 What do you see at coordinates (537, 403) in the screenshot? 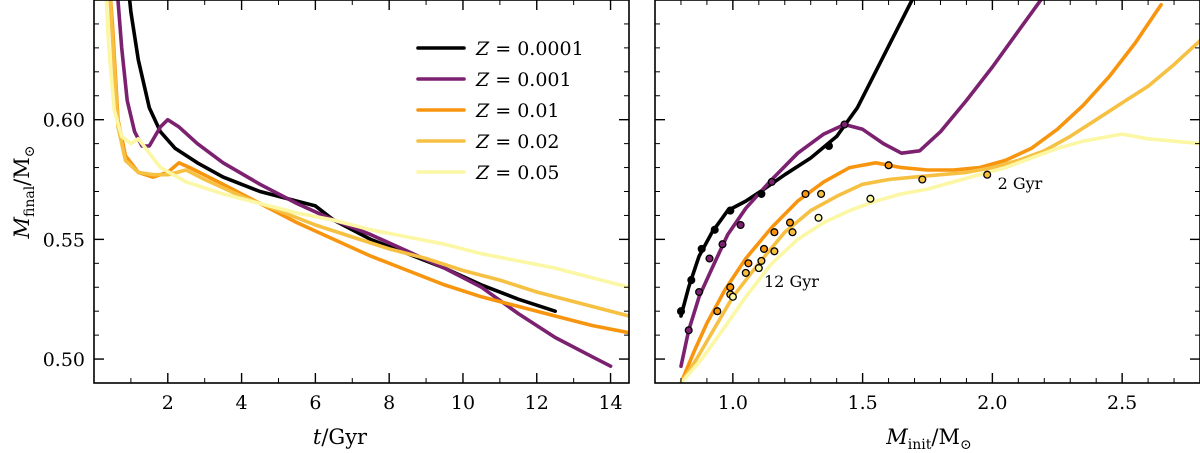
I see `left-x-tick-label: 12` at bounding box center [537, 403].